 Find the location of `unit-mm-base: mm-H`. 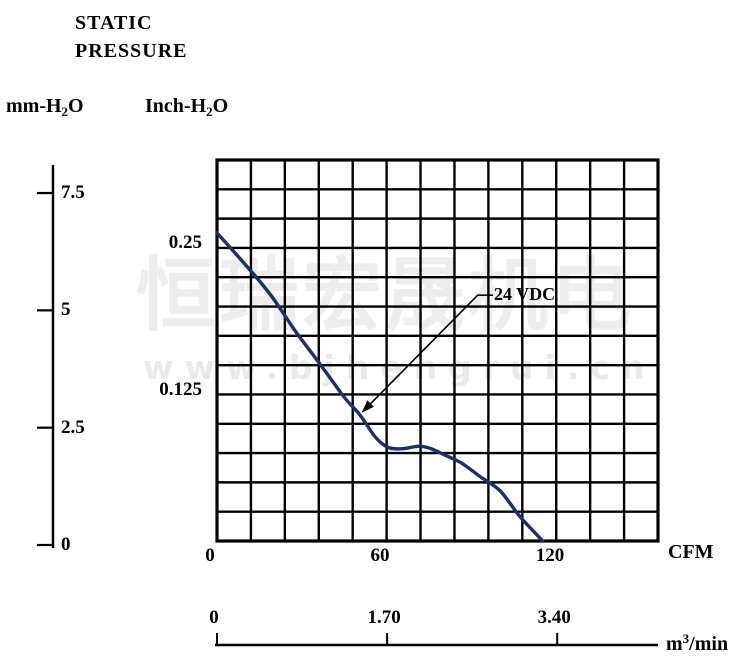

unit-mm-base: mm-H is located at coordinates (34, 106).